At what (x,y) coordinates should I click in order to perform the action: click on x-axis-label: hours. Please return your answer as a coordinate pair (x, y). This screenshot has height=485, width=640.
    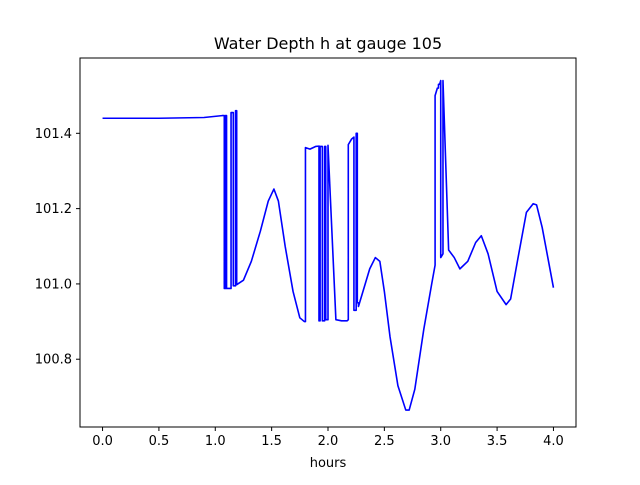
    Looking at the image, I should click on (328, 463).